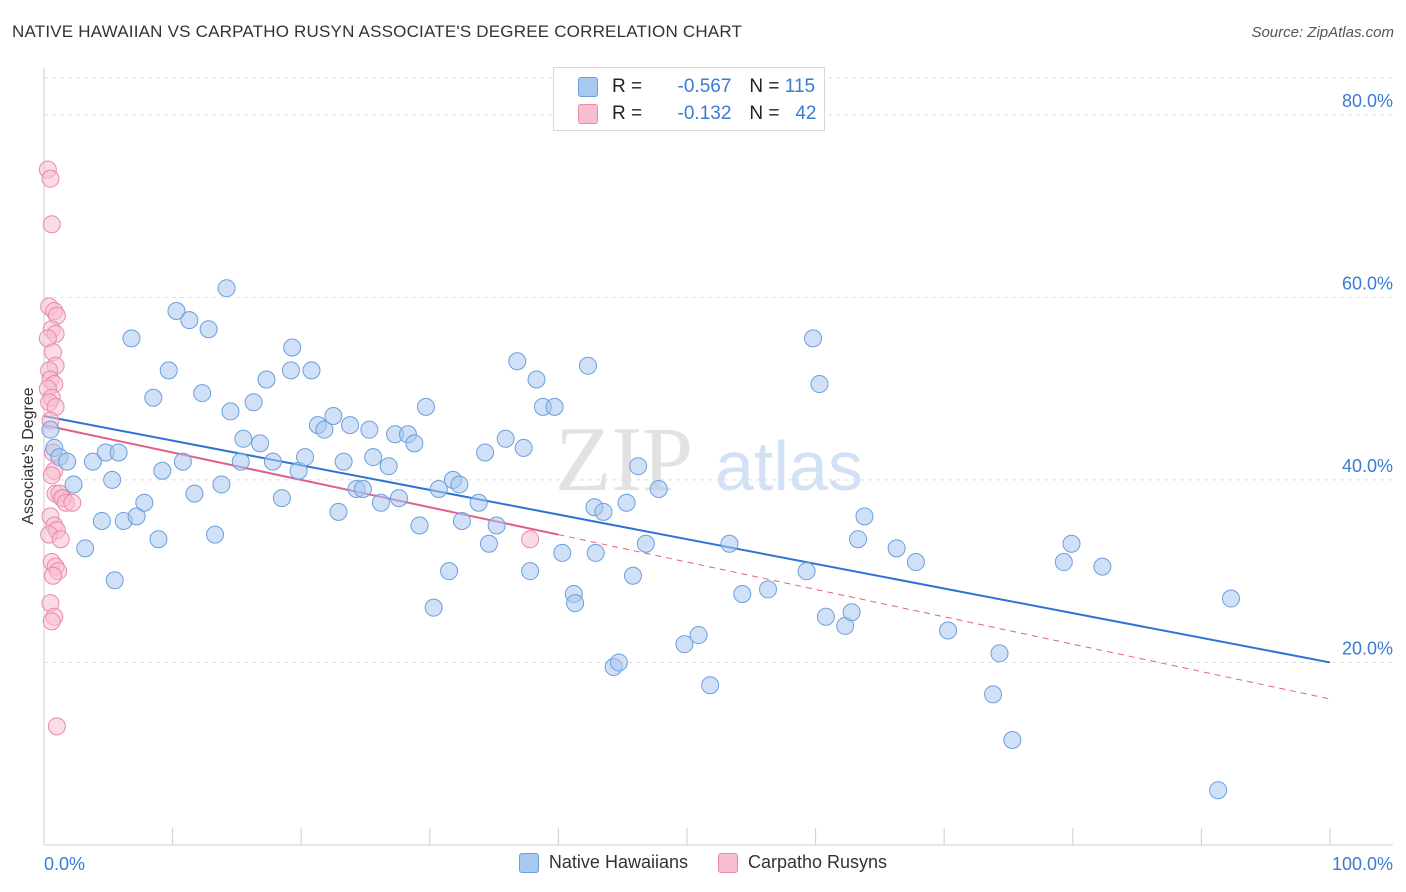 This screenshot has width=1406, height=892. Describe the element at coordinates (1367, 101) in the screenshot. I see `y-tick-label: 80.0%` at that location.